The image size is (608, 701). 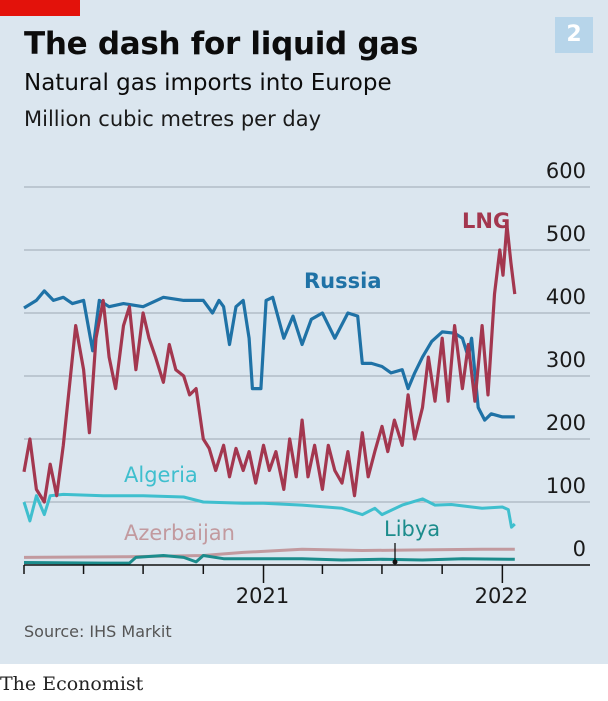 What do you see at coordinates (395, 562) in the screenshot?
I see `libya-leader-dot` at bounding box center [395, 562].